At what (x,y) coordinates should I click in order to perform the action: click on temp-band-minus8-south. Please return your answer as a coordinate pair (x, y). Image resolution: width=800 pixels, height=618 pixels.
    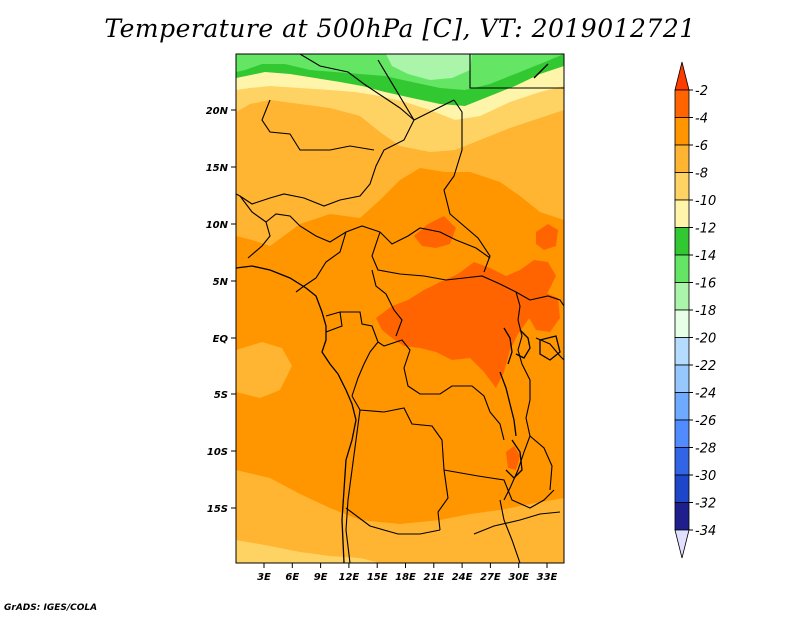
    Looking at the image, I should click on (400, 516).